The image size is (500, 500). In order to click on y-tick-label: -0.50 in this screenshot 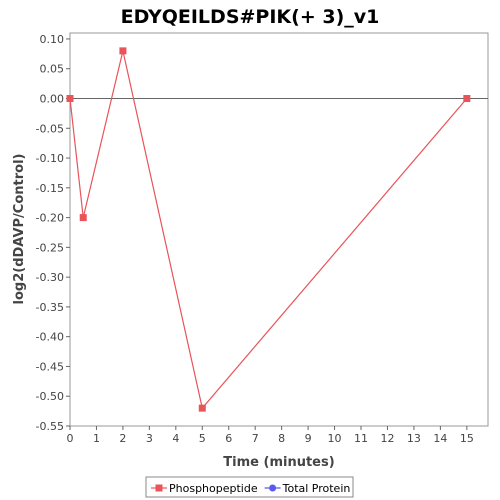, I will do `click(50, 396)`.